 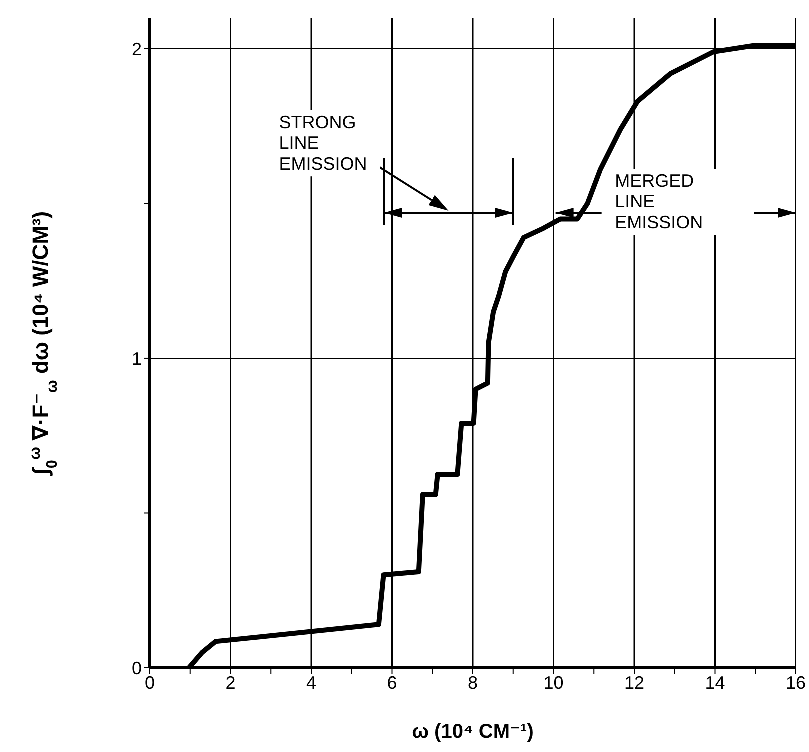 What do you see at coordinates (554, 682) in the screenshot?
I see `x-tick-label: 10` at bounding box center [554, 682].